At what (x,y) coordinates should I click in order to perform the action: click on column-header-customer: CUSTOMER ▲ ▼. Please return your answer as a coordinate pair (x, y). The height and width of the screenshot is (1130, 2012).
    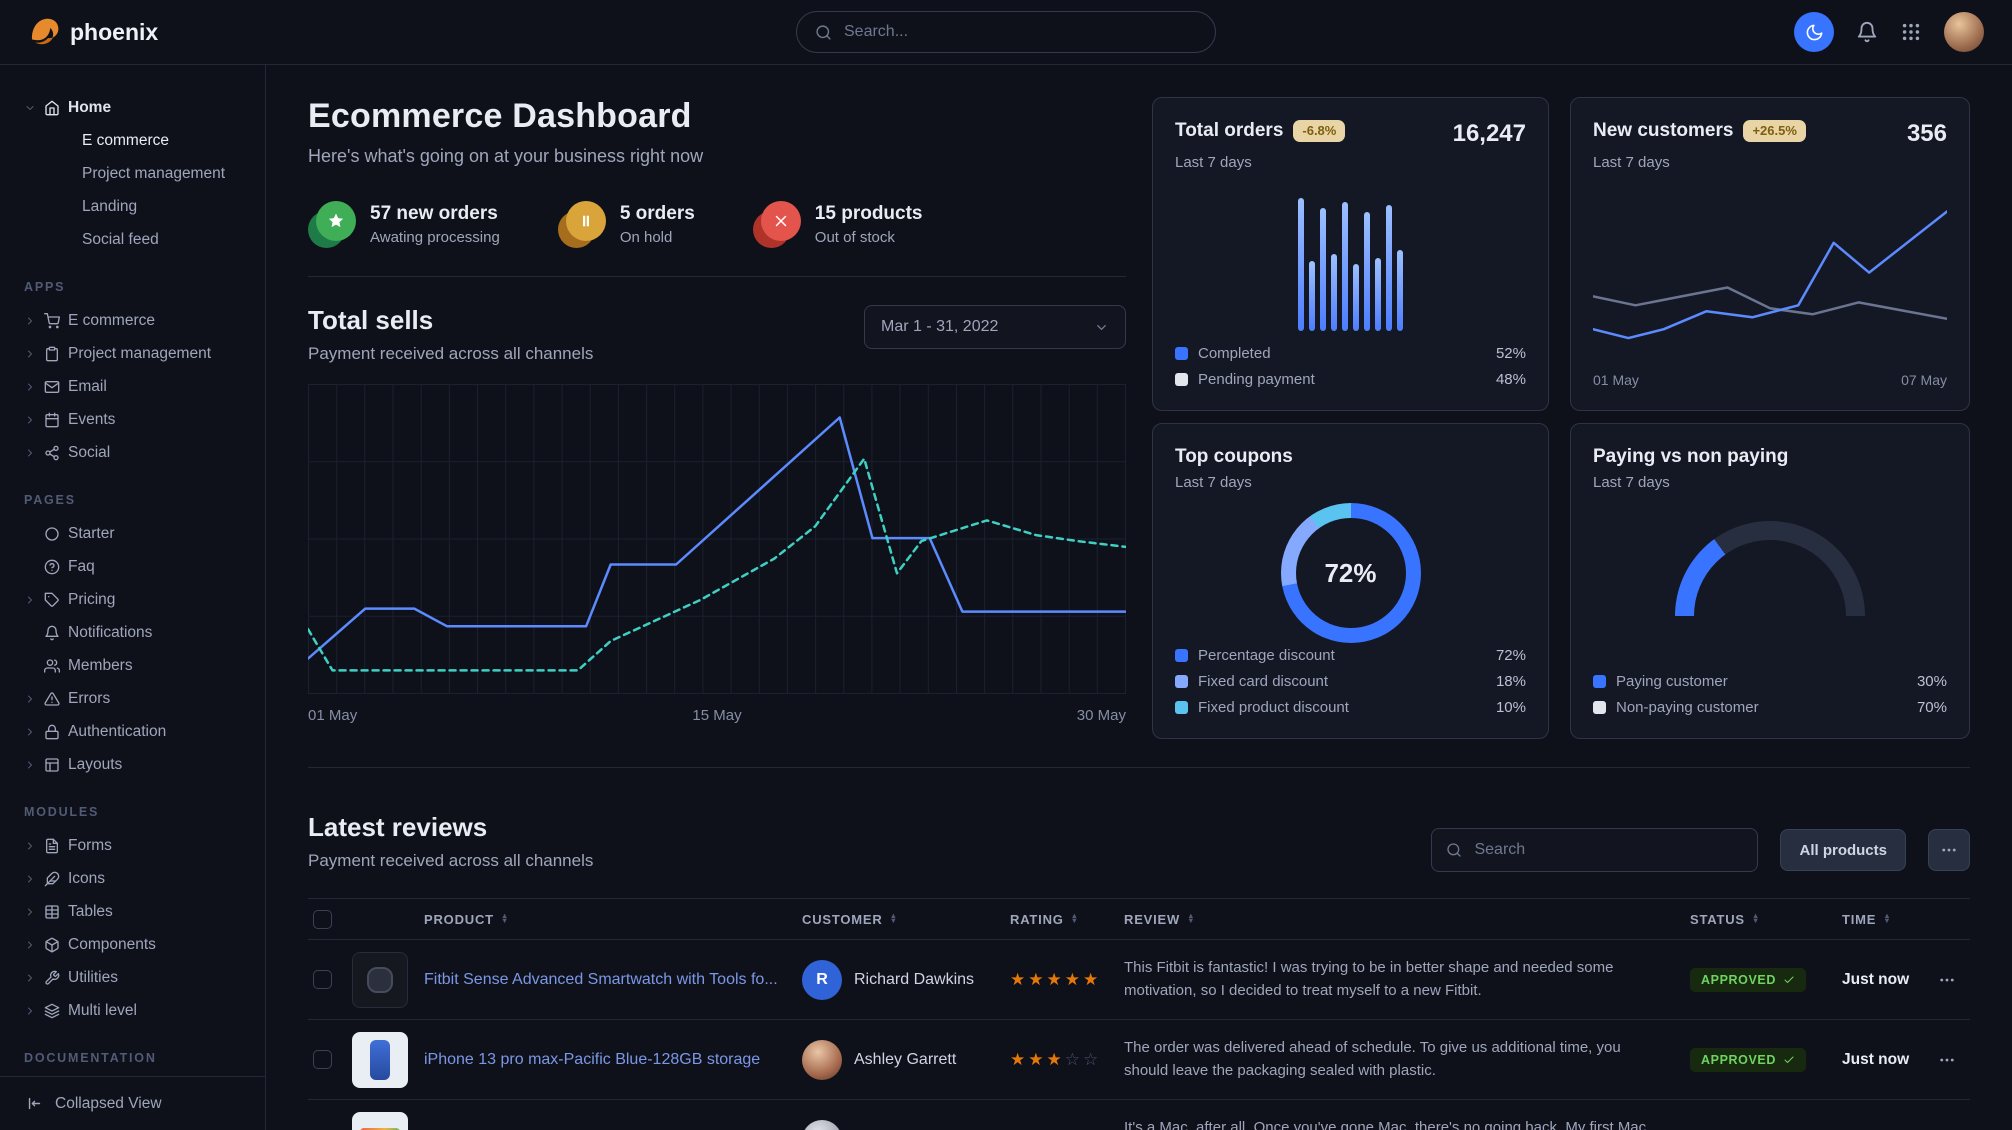
    Looking at the image, I should click on (850, 919).